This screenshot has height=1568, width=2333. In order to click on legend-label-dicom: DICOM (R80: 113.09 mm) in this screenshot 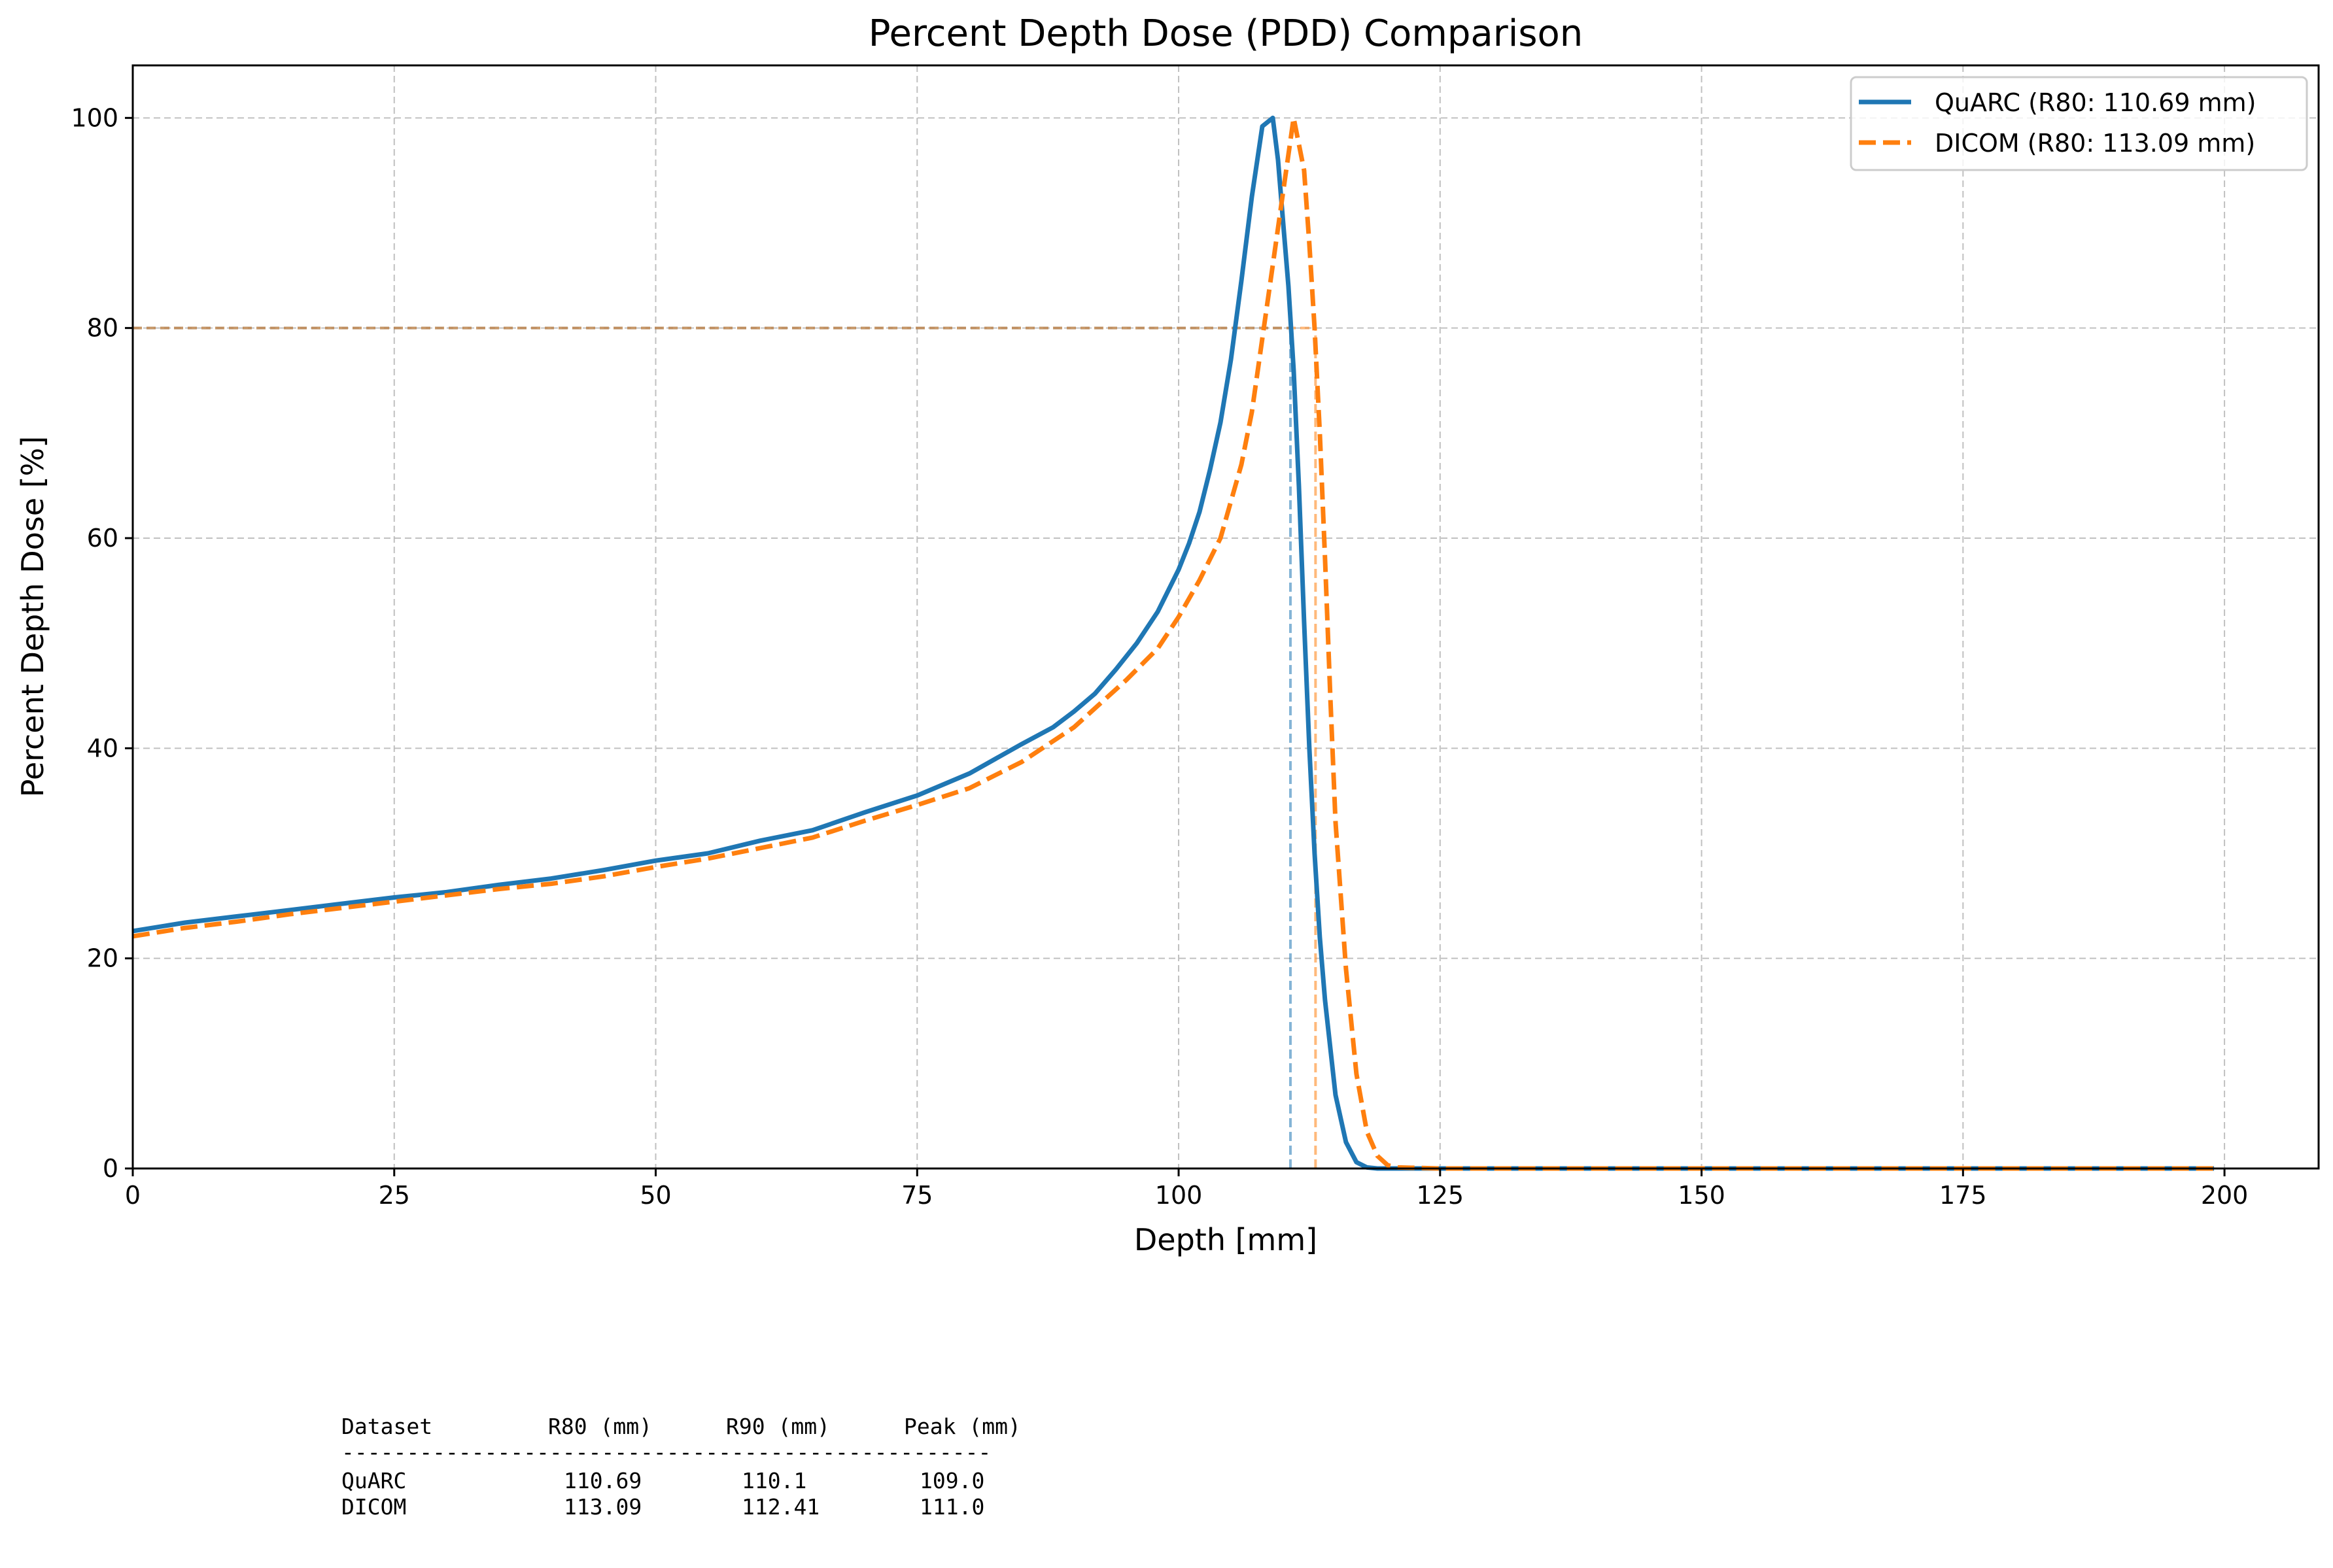, I will do `click(2095, 143)`.